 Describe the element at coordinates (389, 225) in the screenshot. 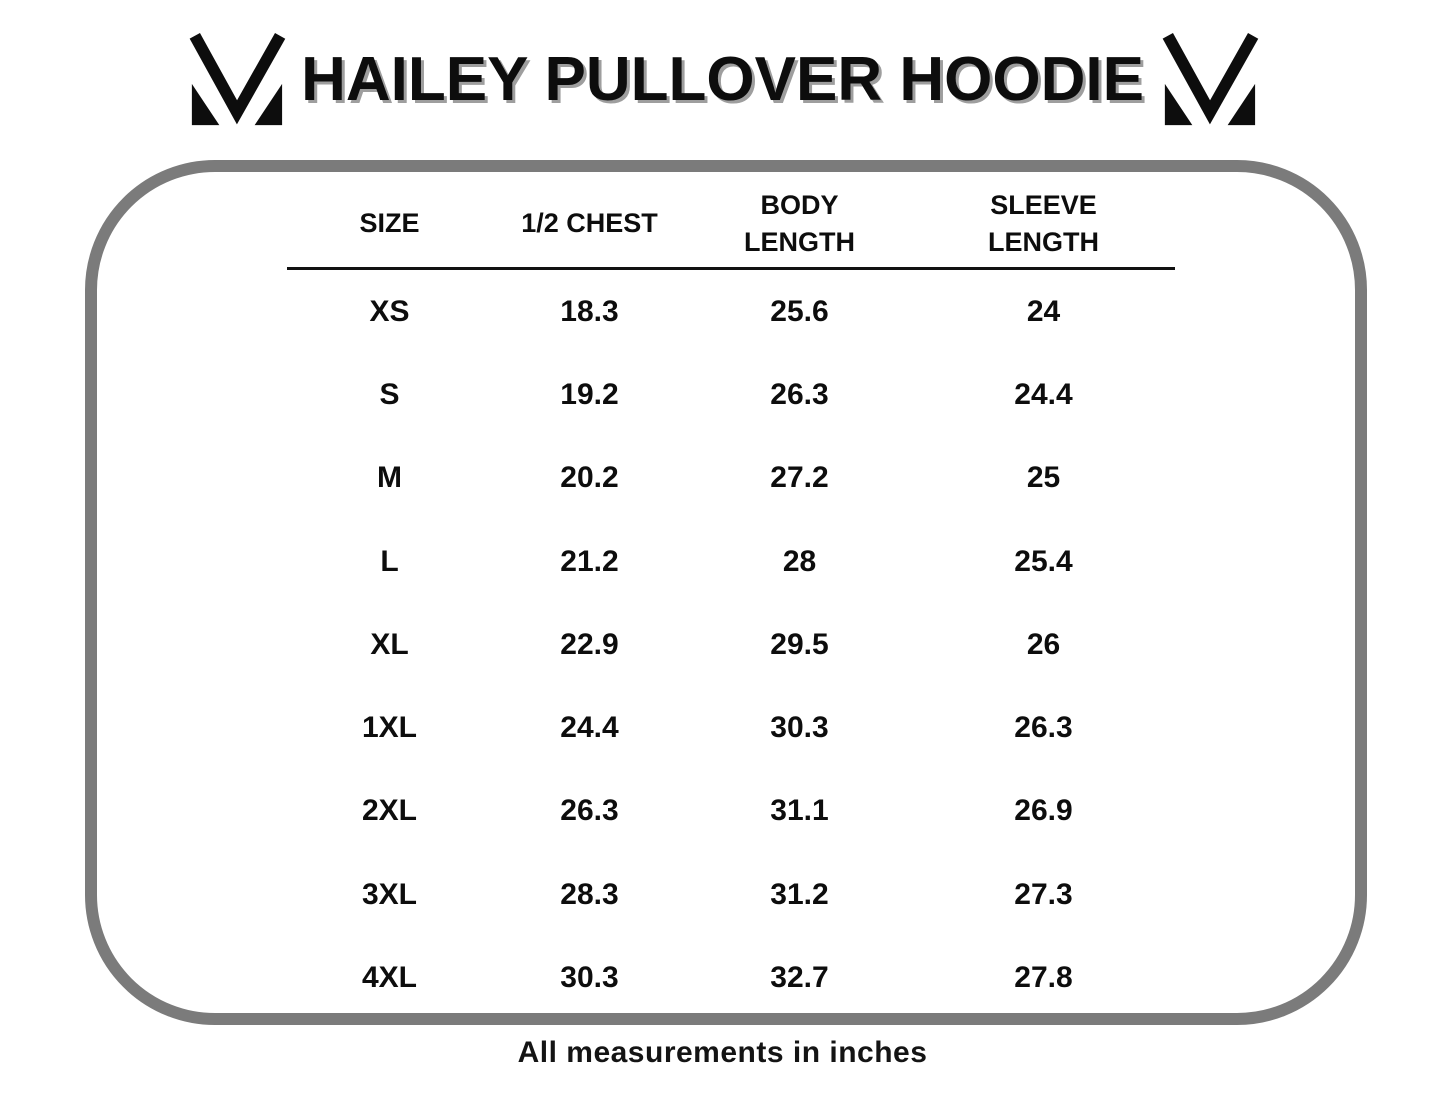

I see `column-header-size: SIZE` at that location.